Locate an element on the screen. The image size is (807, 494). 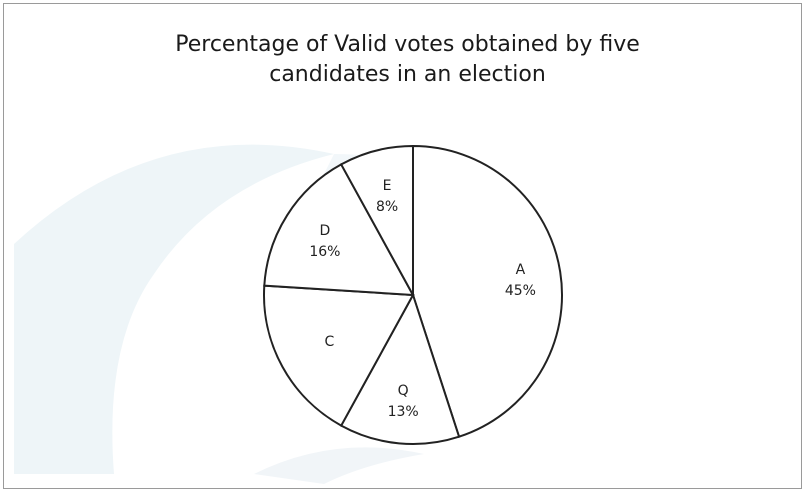
pie-slice-c is located at coordinates (339, 355).